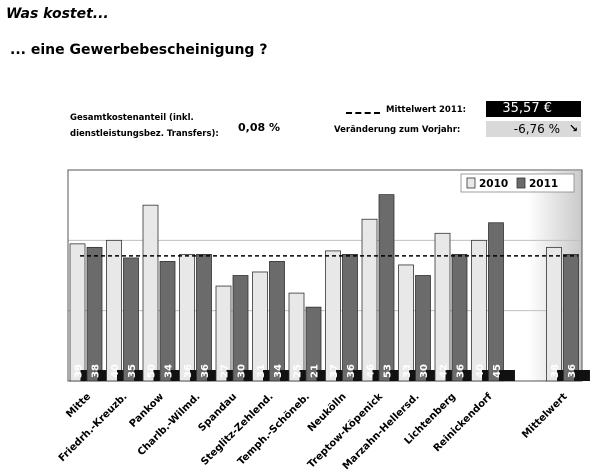 The image size is (592, 474). What do you see at coordinates (334, 371) in the screenshot?
I see `data-label: 37` at bounding box center [334, 371].